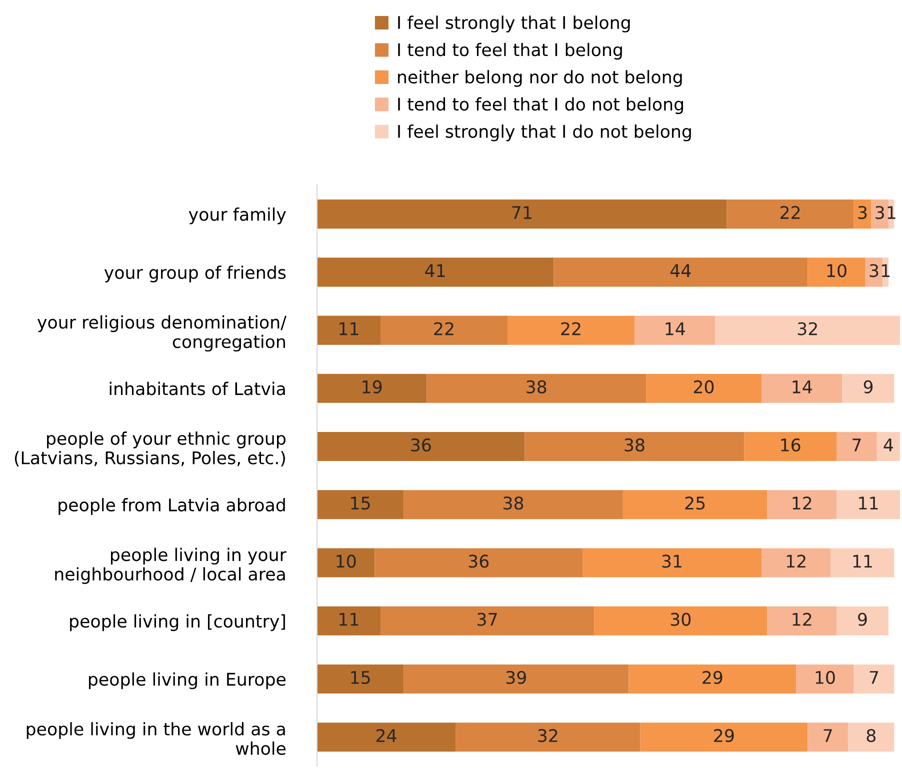 This screenshot has height=770, width=902. What do you see at coordinates (177, 623) in the screenshot?
I see `y-tick-label: people living in [country]` at bounding box center [177, 623].